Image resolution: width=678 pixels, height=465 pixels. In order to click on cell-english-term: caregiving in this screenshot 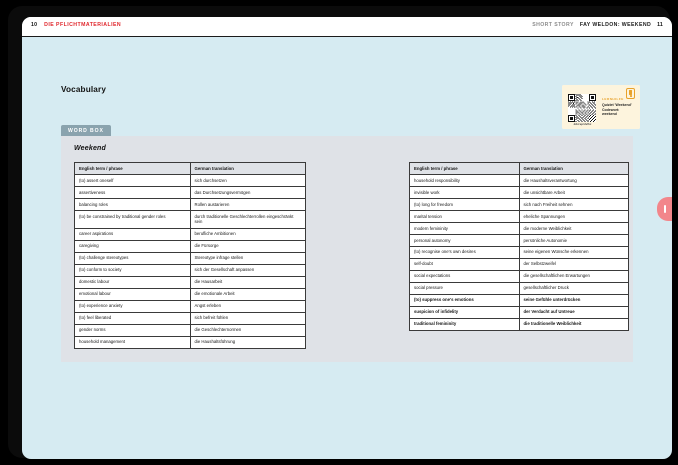, I will do `click(132, 246)`.